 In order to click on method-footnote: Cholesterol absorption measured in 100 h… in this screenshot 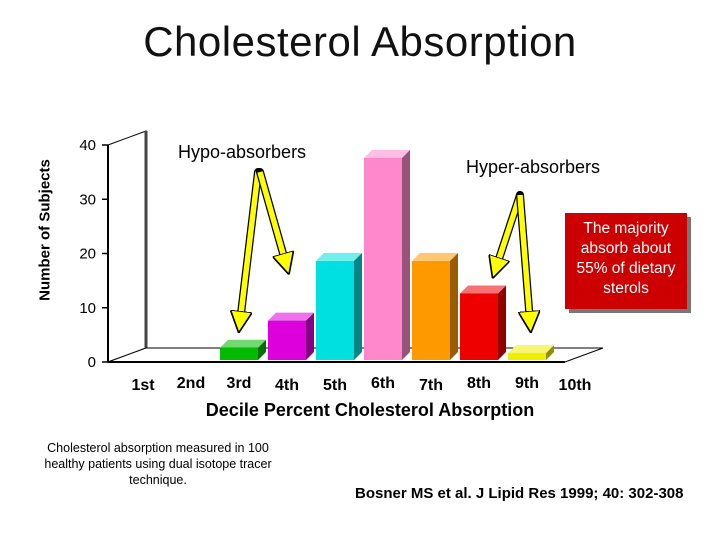, I will do `click(158, 464)`.